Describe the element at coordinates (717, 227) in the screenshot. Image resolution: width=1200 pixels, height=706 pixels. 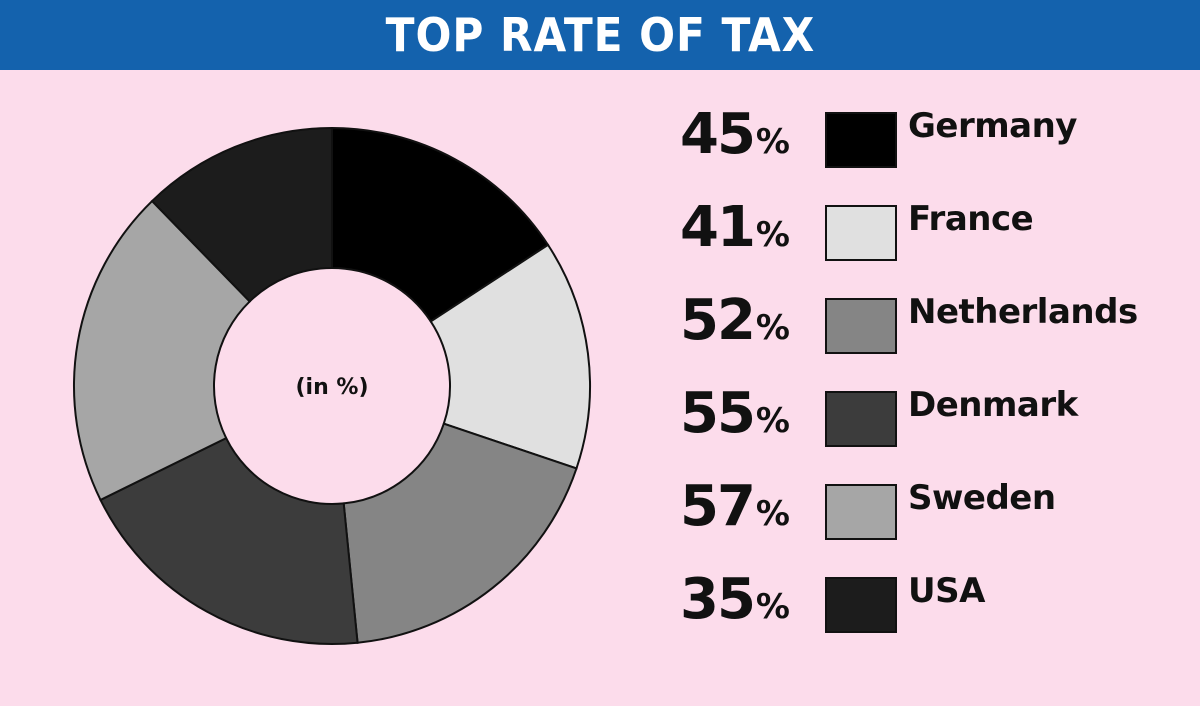
I see `legend-value-number: 41` at that location.